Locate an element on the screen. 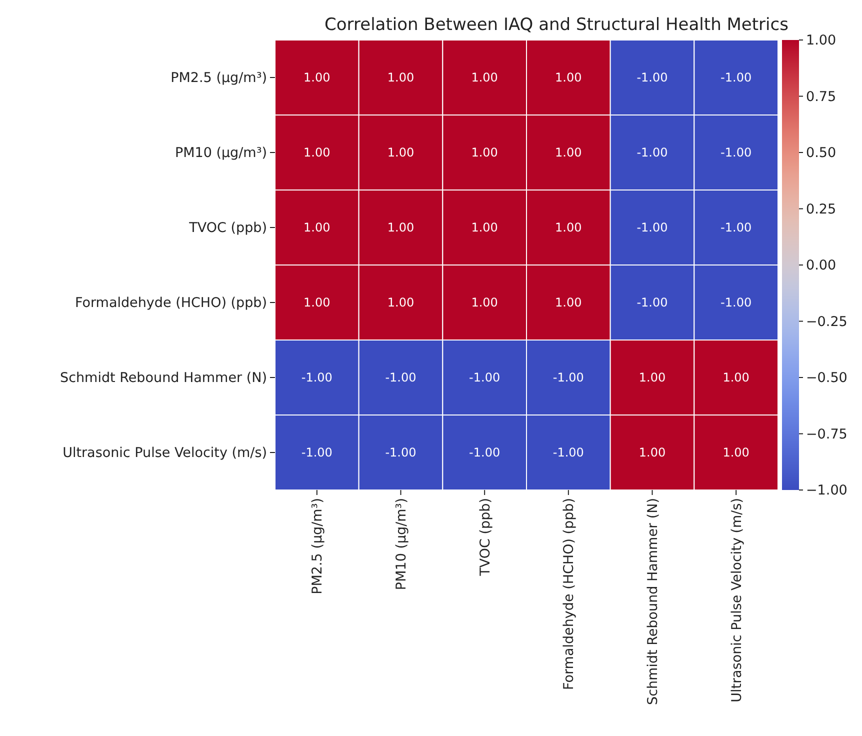  x-tick-label: PM2.5 (µg/m³) is located at coordinates (318, 546).